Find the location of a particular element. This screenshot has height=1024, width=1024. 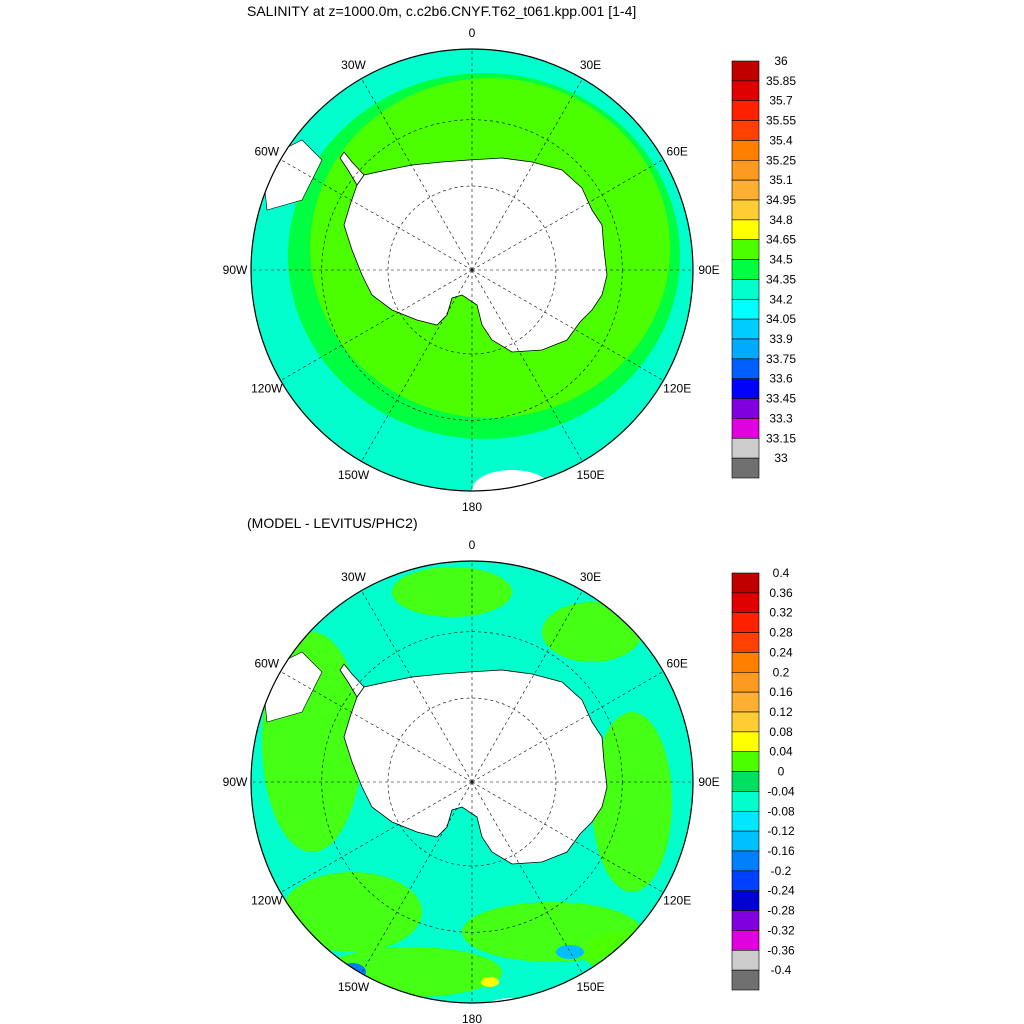

colorbar-label: 35.85 is located at coordinates (781, 81).